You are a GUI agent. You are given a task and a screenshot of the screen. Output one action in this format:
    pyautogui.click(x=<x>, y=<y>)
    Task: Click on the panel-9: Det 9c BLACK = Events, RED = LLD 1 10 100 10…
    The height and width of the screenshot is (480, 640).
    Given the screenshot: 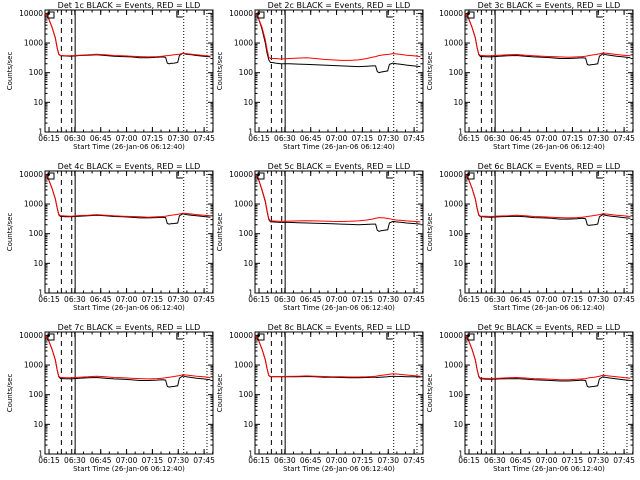 What is the action you would take?
    pyautogui.click(x=530, y=398)
    